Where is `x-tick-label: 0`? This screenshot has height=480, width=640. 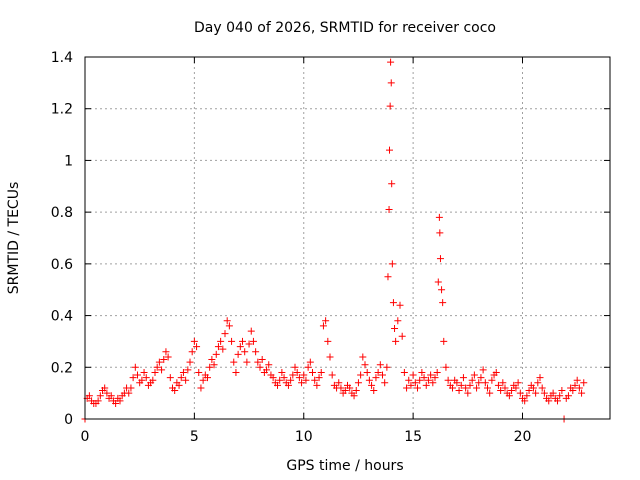 x-tick-label: 0 is located at coordinates (85, 437).